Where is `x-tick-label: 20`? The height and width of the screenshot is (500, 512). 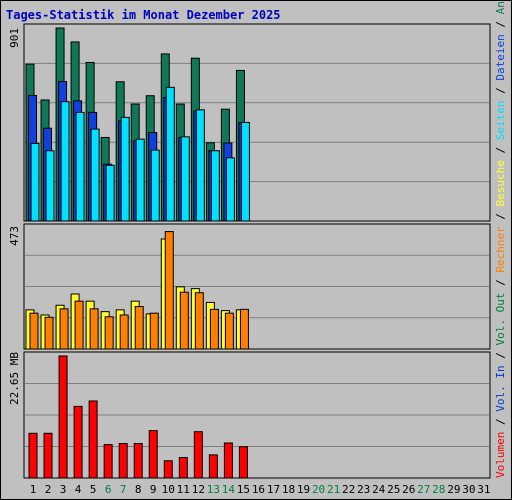 x-tick-label: 20 is located at coordinates (318, 489).